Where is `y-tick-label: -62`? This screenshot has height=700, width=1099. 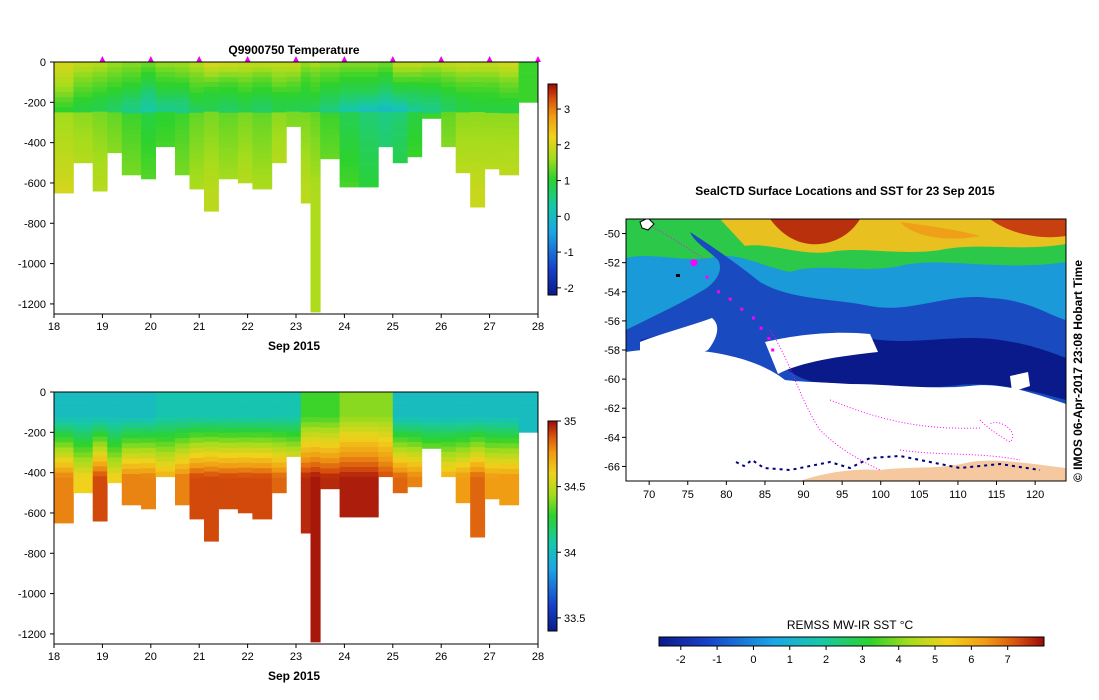
y-tick-label: -62 is located at coordinates (612, 409).